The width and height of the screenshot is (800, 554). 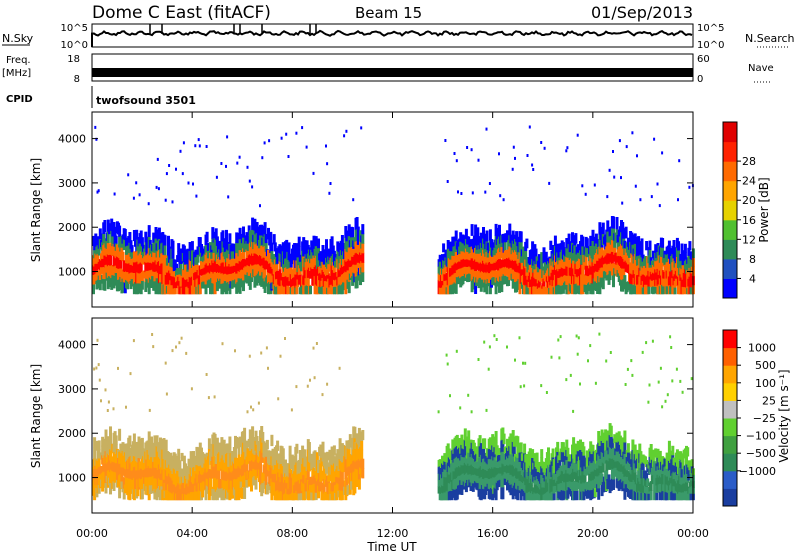 I want to click on beam-label: Beam 15, so click(x=388, y=13).